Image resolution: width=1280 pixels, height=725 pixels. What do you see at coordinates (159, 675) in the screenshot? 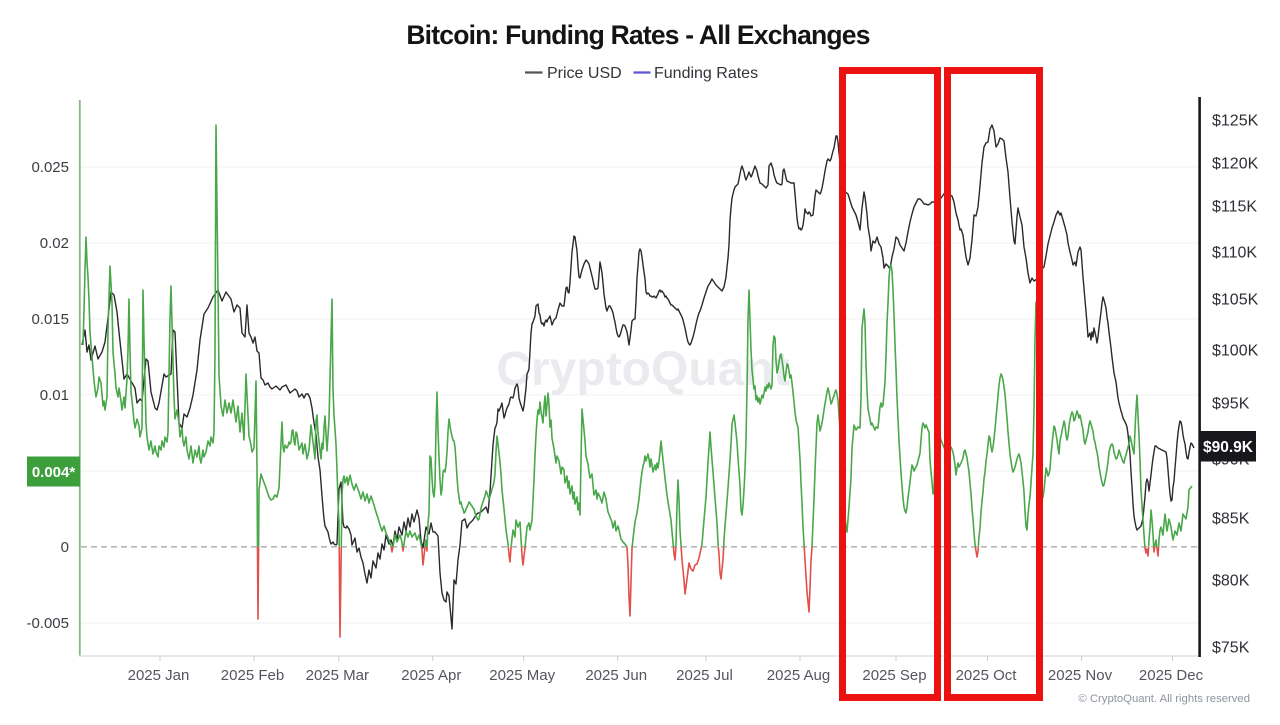
I see `svg-text: 2025 Jan` at bounding box center [159, 675].